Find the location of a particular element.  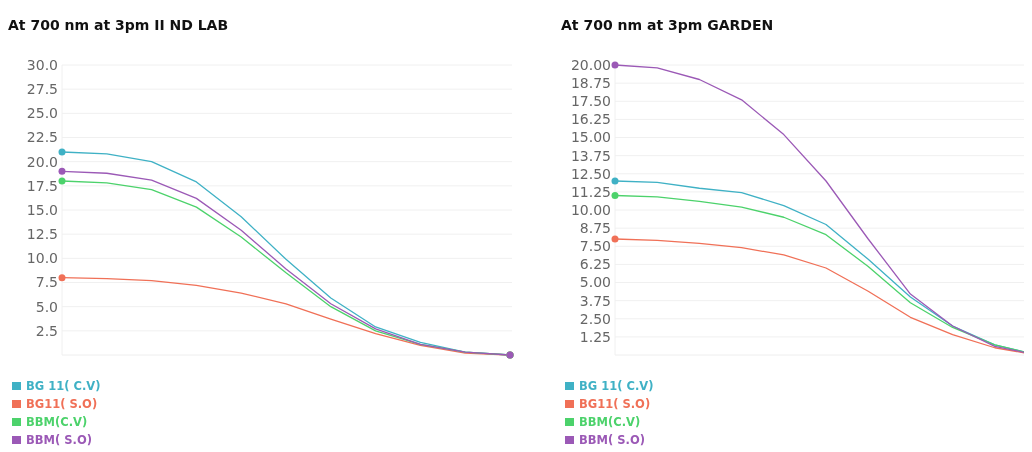

y-tick-label: 15.0 is located at coordinates (42, 209).